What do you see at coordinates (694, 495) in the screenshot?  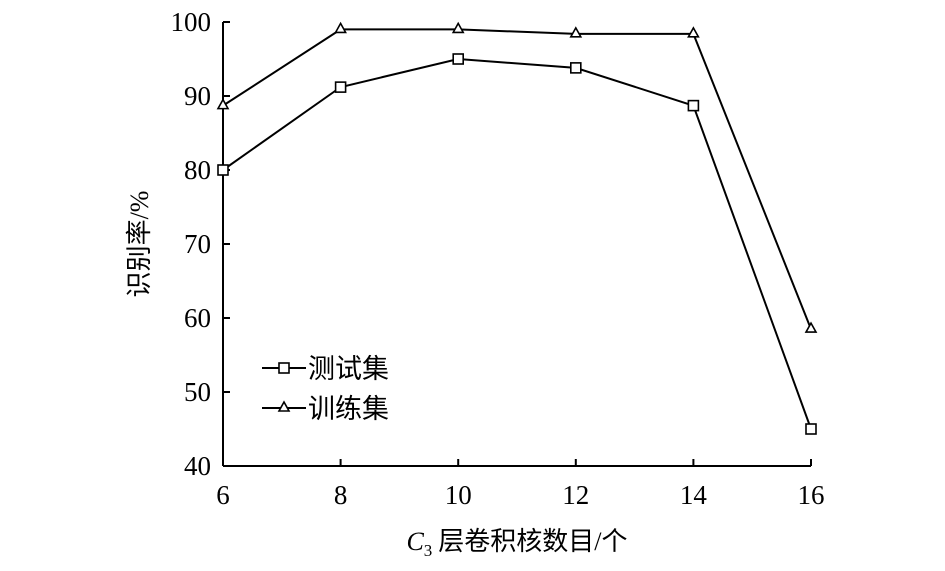 I see `x-tick-label: 14` at bounding box center [694, 495].